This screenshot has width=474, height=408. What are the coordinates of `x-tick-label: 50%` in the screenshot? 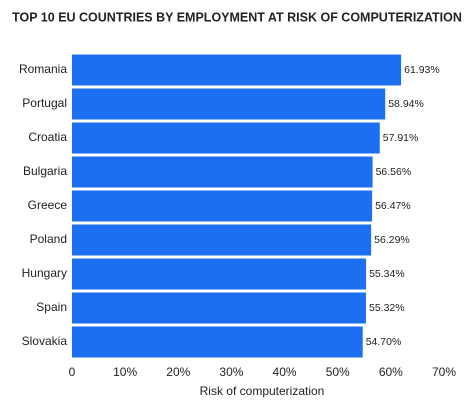 It's located at (338, 372).